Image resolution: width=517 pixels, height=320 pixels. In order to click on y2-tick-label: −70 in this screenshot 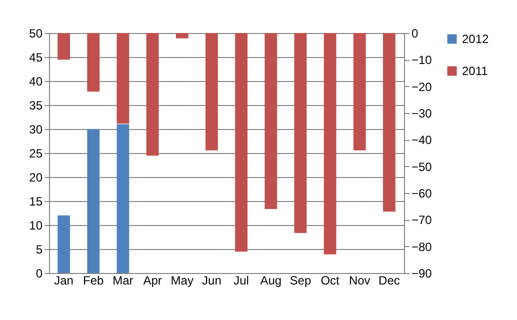, I will do `click(422, 220)`.